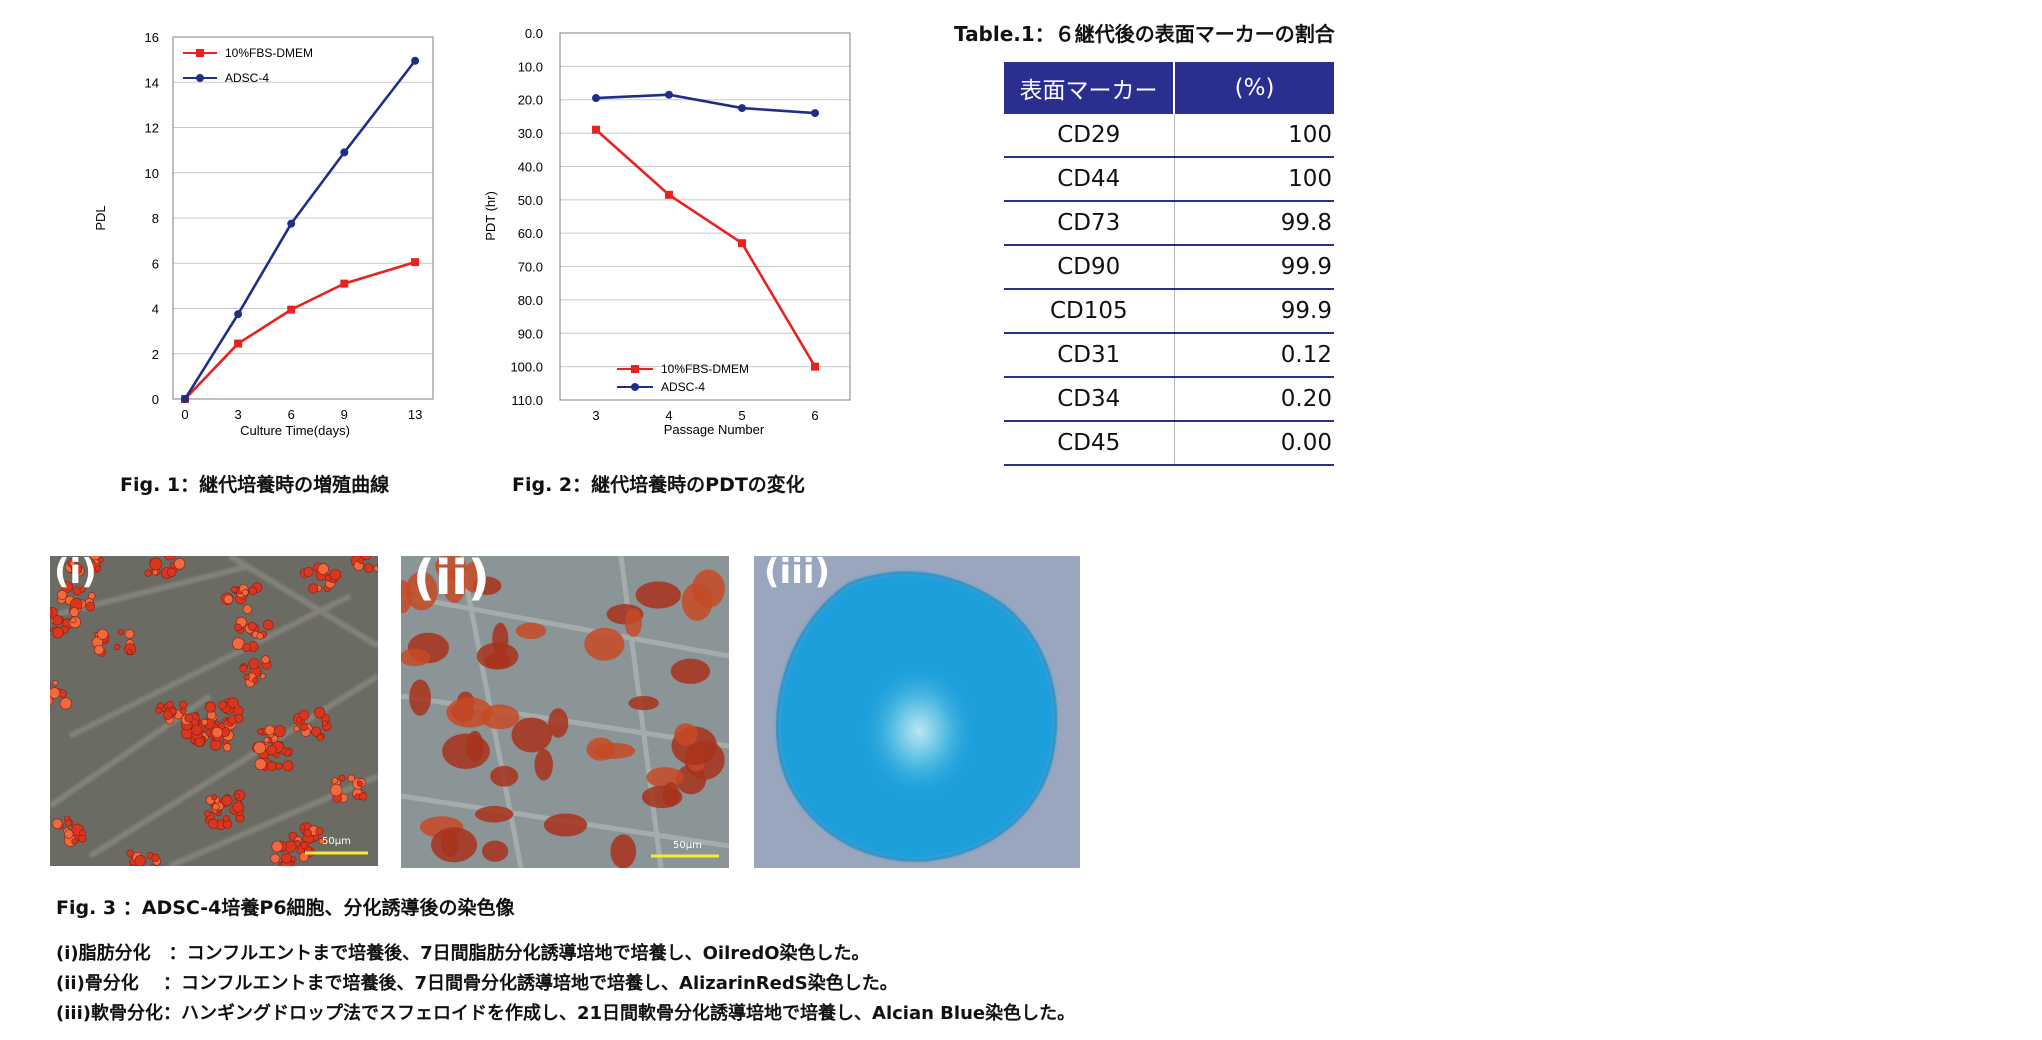  I want to click on oil-red-o-stain-photo: (i) 50μm, so click(214, 711).